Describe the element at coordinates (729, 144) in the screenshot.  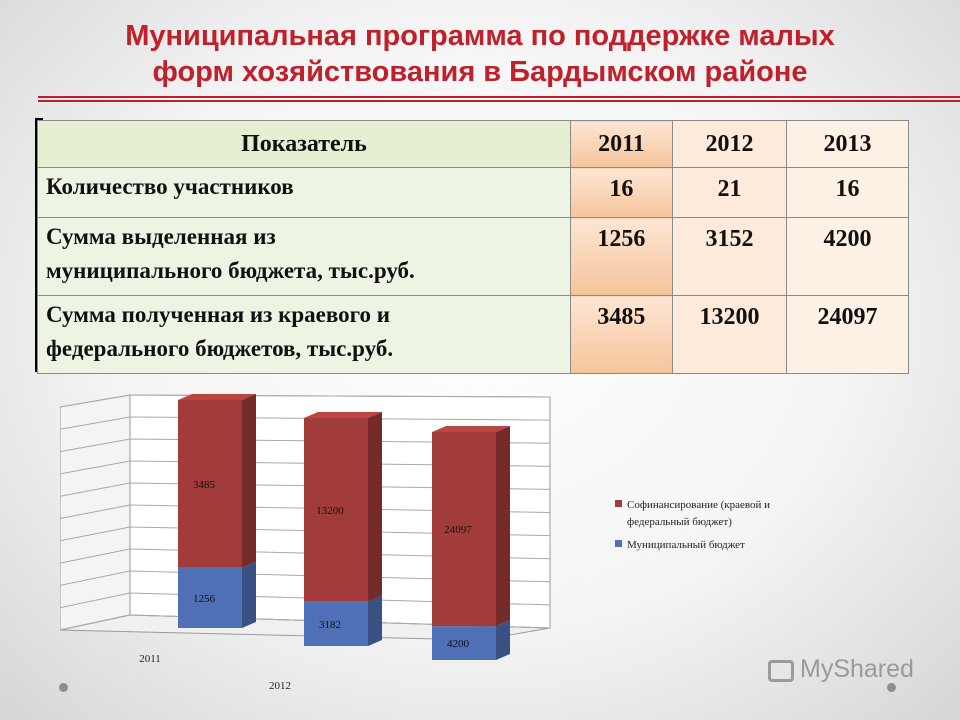
I see `header-2012: 2012` at that location.